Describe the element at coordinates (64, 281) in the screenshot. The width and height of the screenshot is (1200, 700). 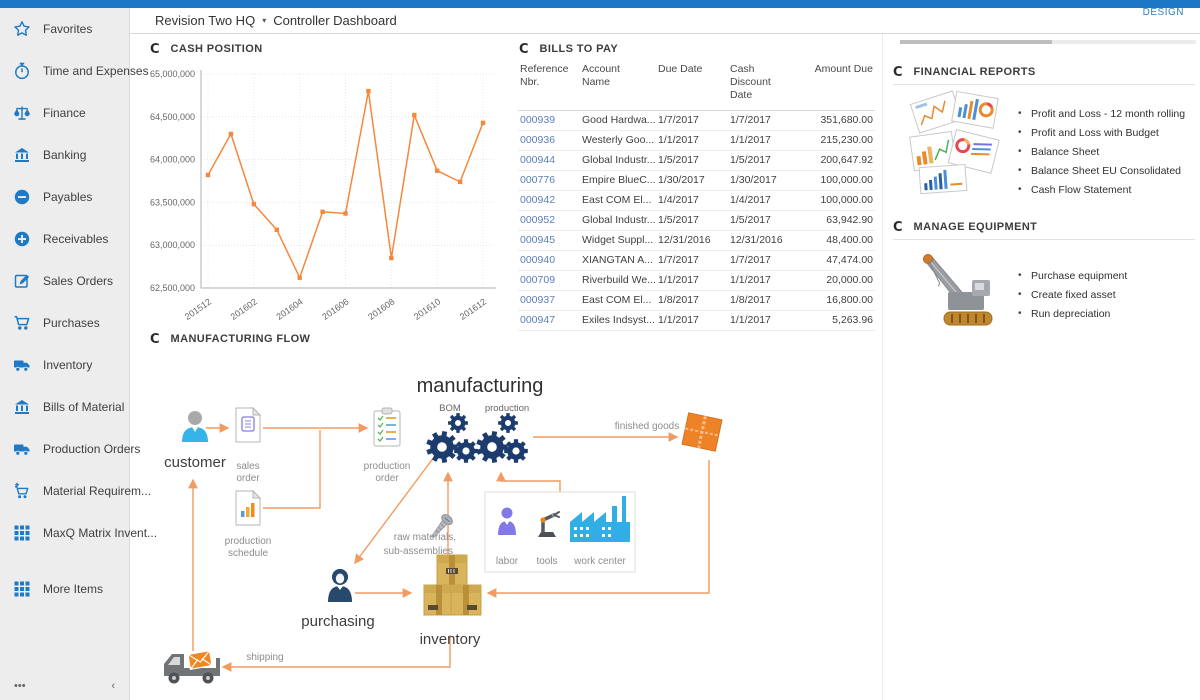
I see `sidebar-item-sales-orders: Sales Orders` at that location.